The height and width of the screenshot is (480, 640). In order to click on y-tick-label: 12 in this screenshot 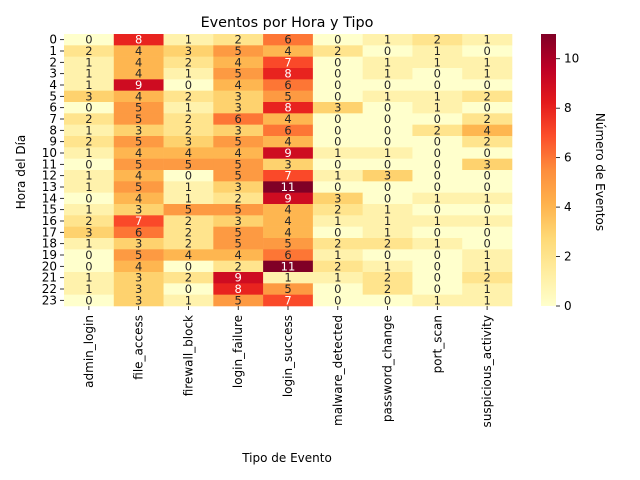, I will do `click(49, 176)`.